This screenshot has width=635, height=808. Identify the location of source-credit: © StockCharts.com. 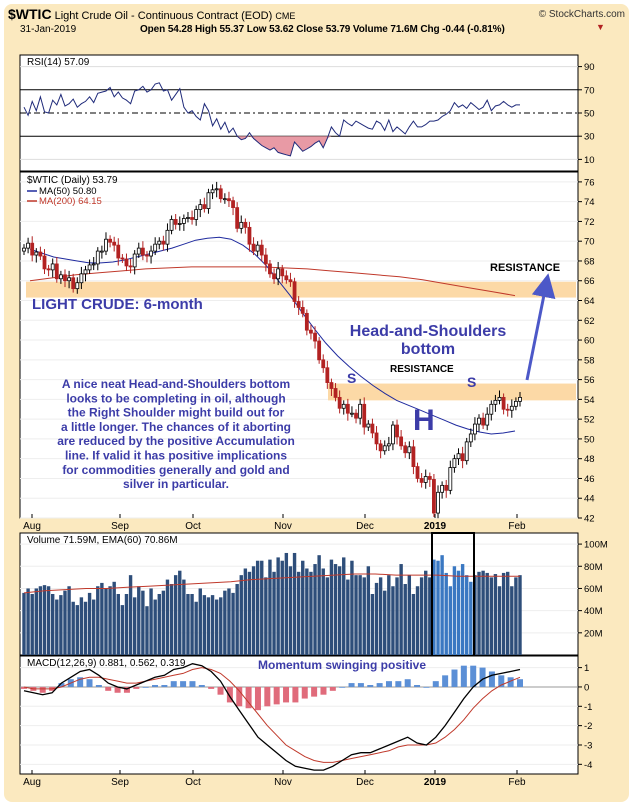
(581, 14).